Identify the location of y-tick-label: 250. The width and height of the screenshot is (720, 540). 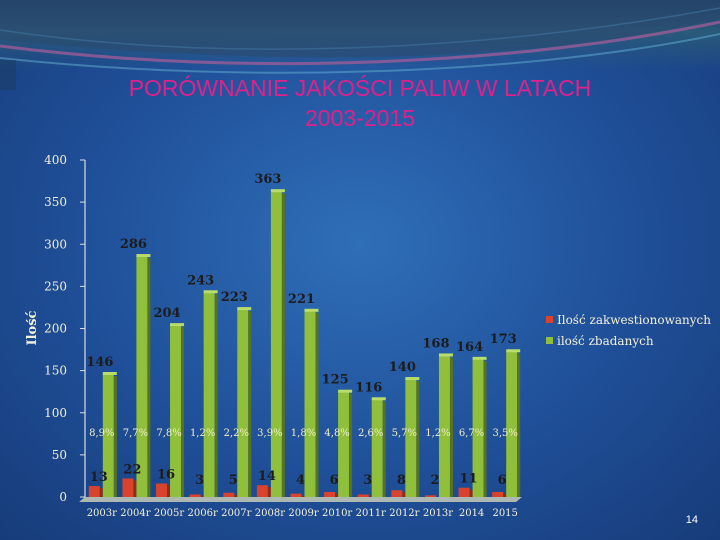
(55, 286).